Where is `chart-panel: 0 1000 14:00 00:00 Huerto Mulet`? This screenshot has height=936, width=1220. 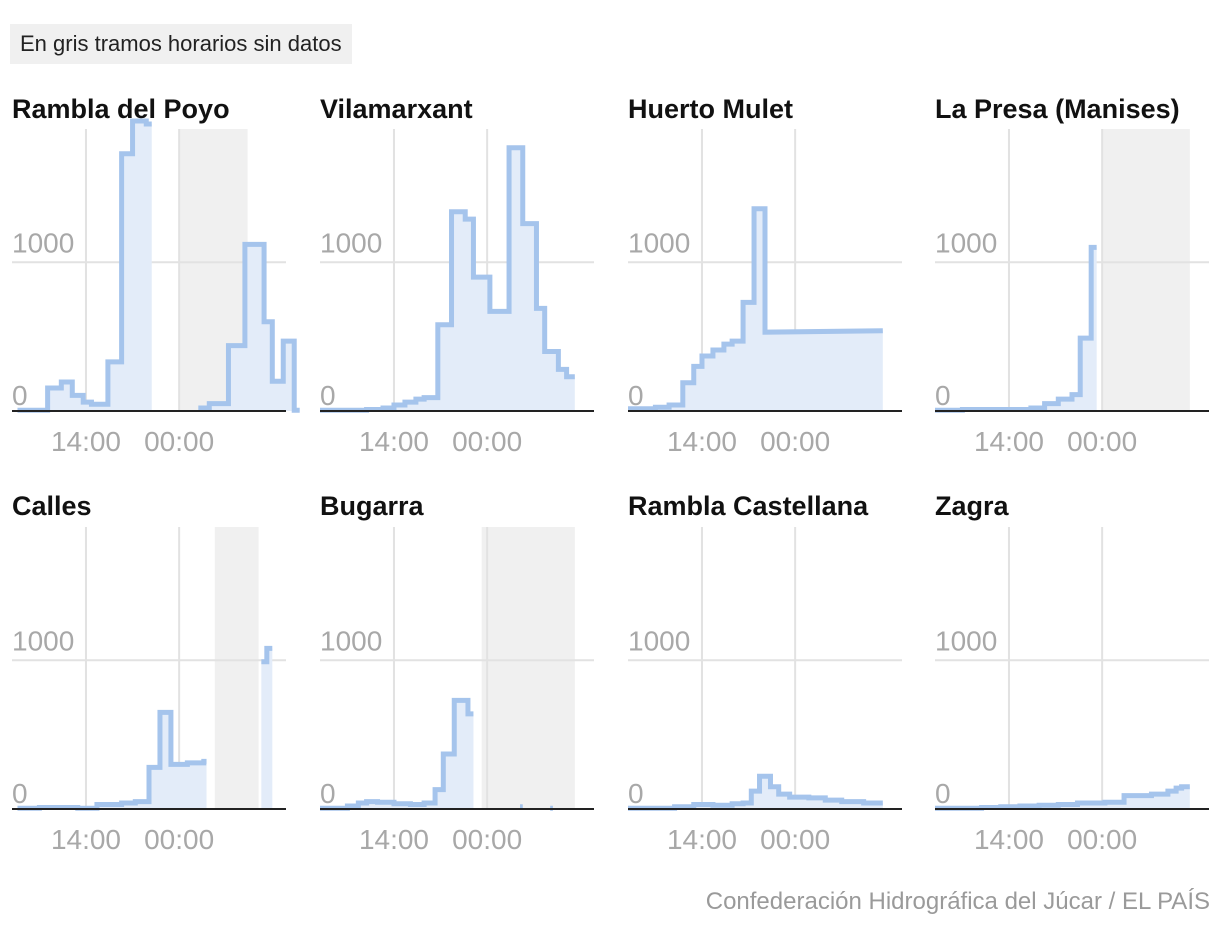
chart-panel: 0 1000 14:00 00:00 Huerto Mulet is located at coordinates (765, 275).